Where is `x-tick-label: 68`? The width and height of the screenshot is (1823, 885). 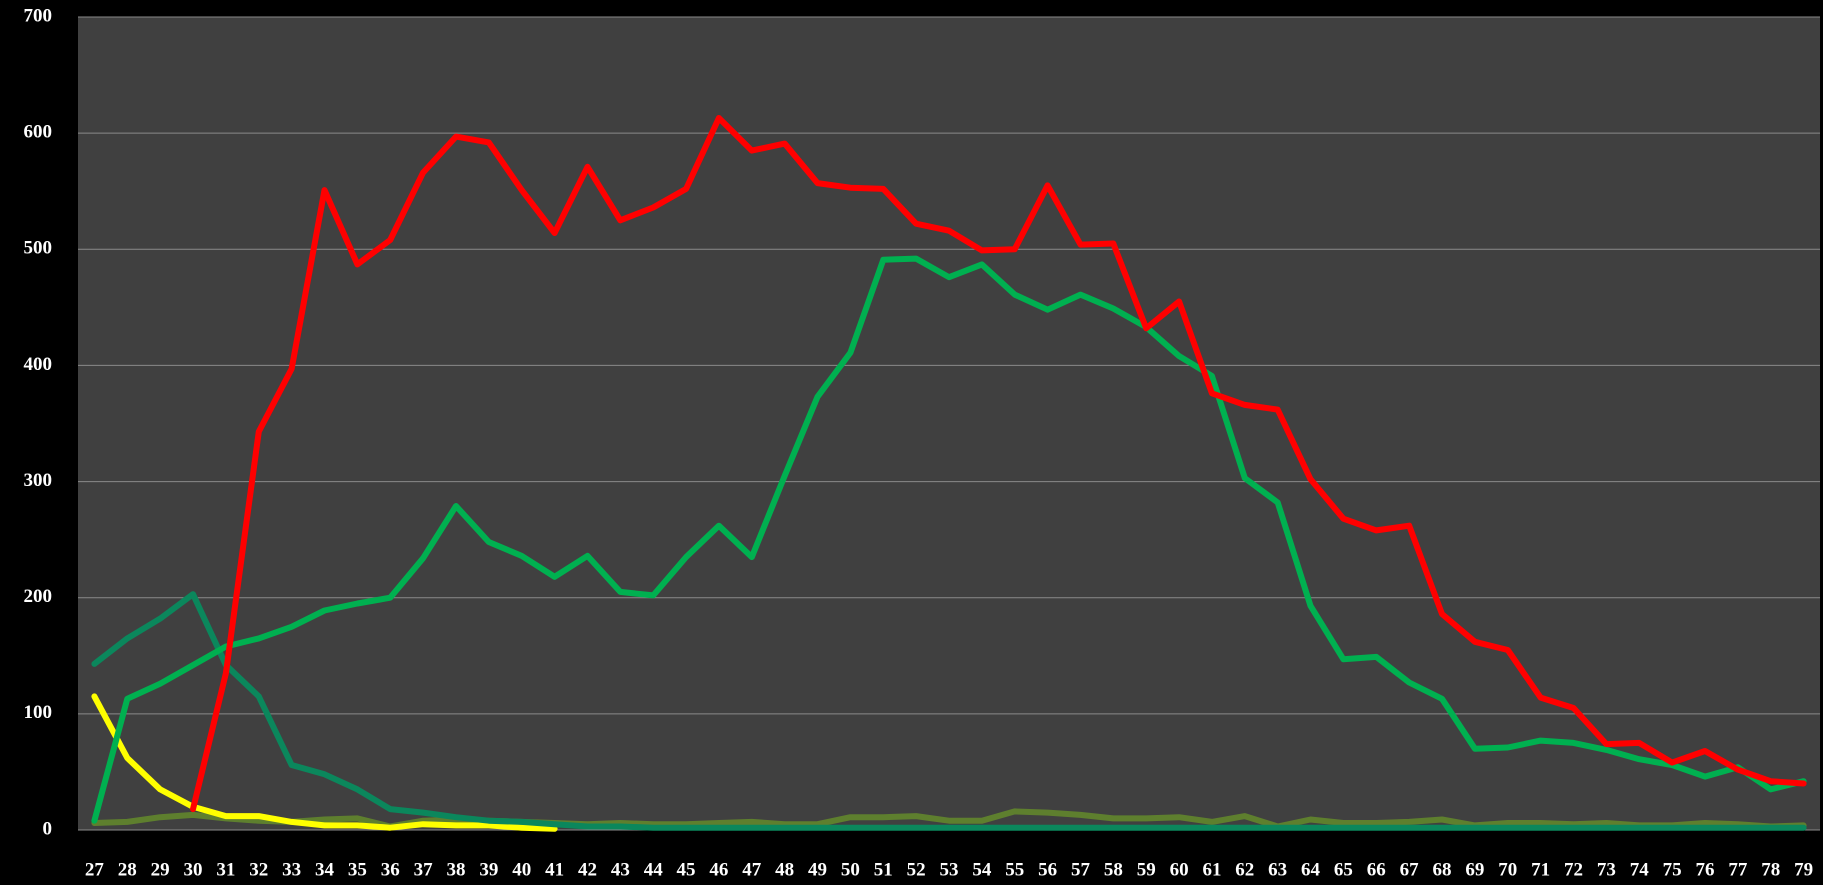 x-tick-label: 68 is located at coordinates (1442, 869).